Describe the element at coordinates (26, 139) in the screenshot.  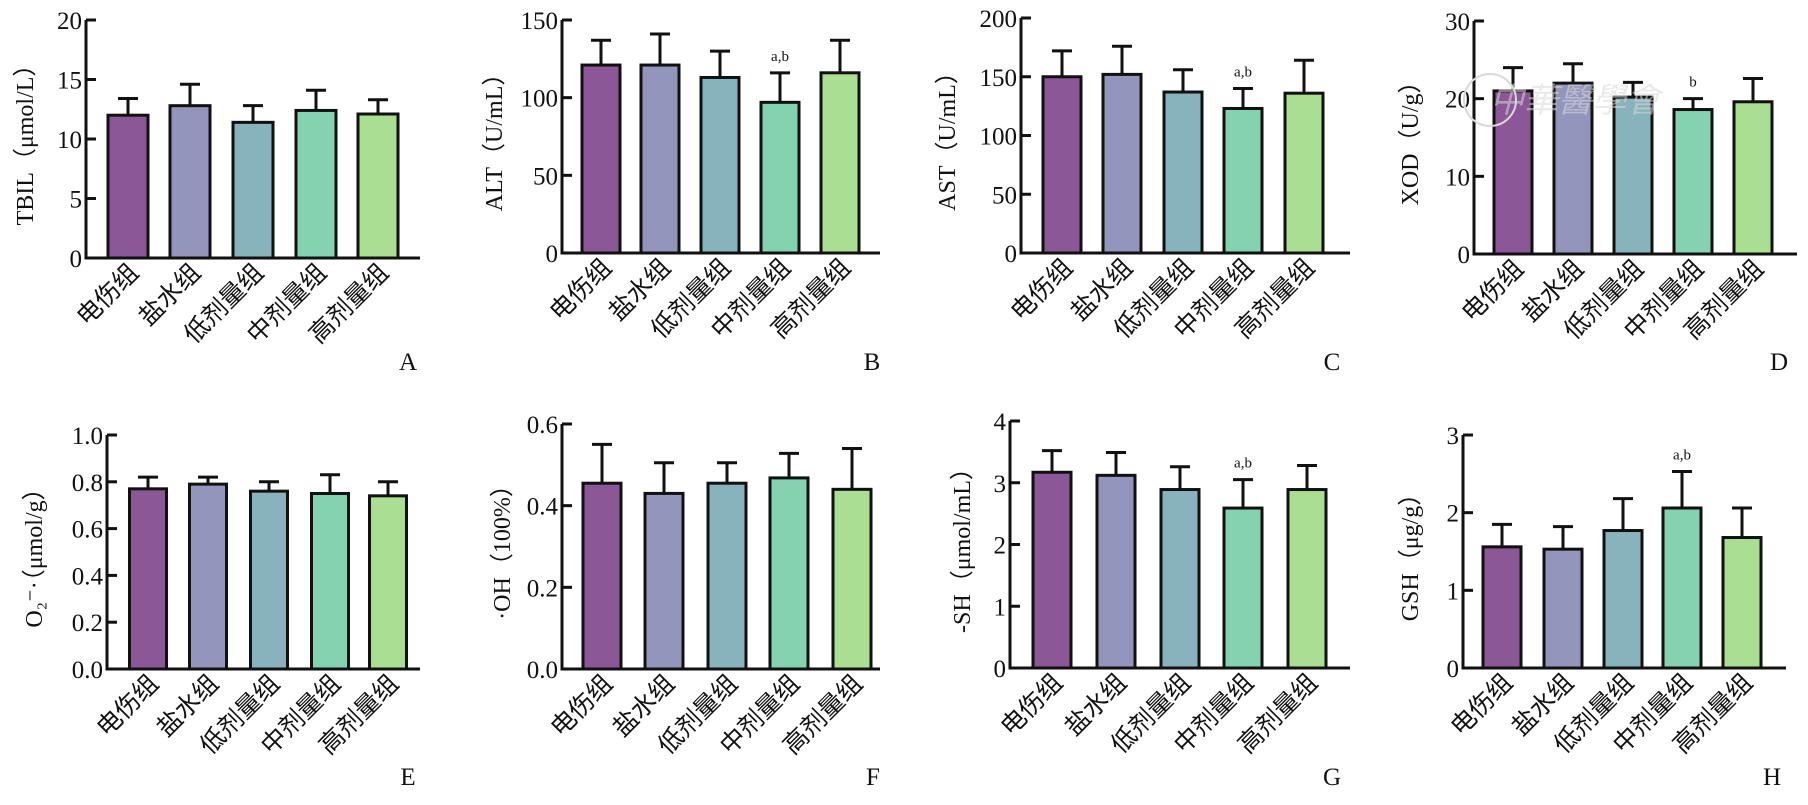
I see `y-axis-title: TBIL（μmol/L）` at that location.